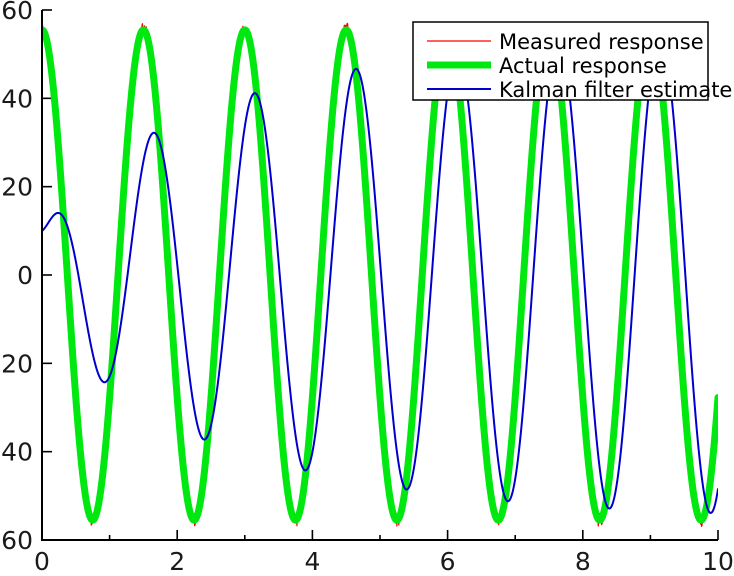  What do you see at coordinates (384, 561) in the screenshot?
I see `x-axis-tick-labels: 0 2 4 6 8 10` at bounding box center [384, 561].